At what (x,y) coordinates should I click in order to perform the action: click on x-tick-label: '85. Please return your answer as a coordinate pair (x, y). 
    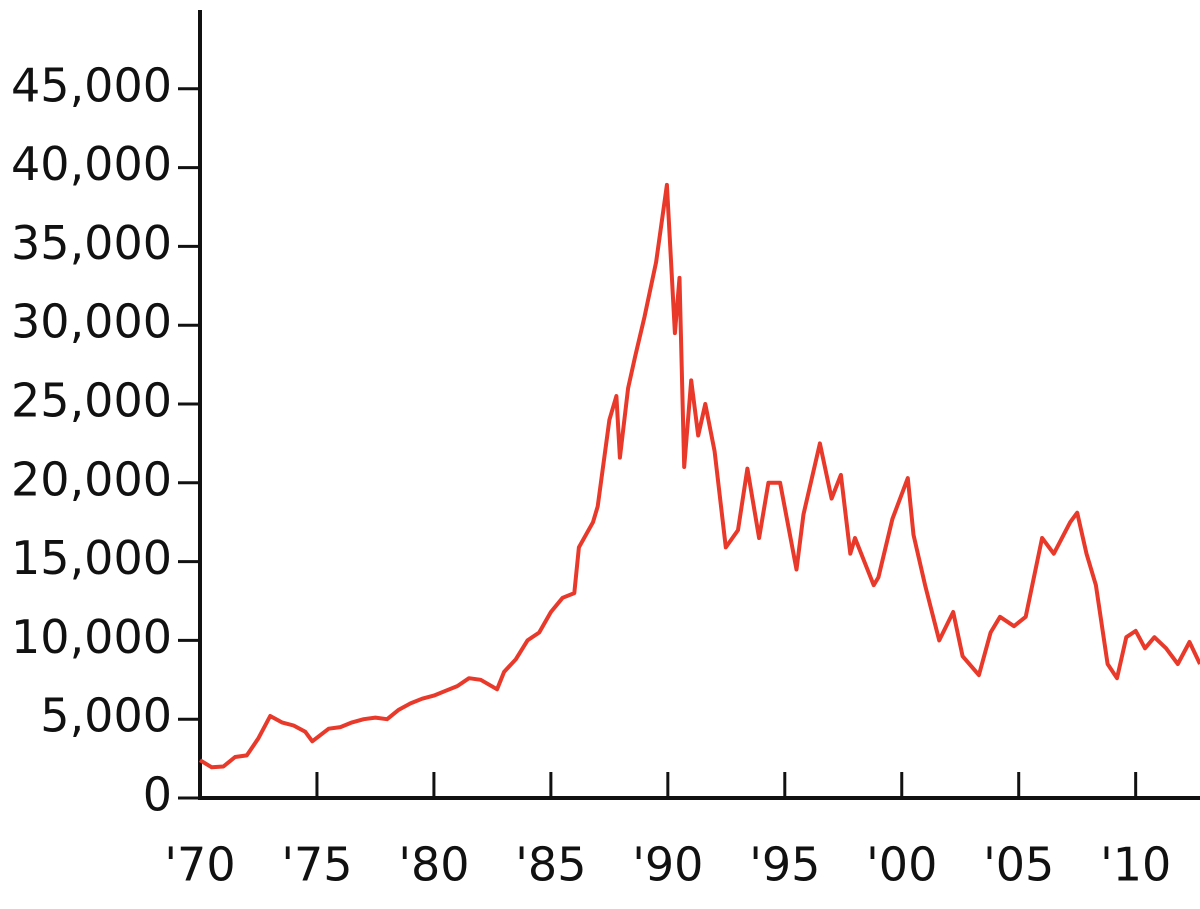
    Looking at the image, I should click on (550, 865).